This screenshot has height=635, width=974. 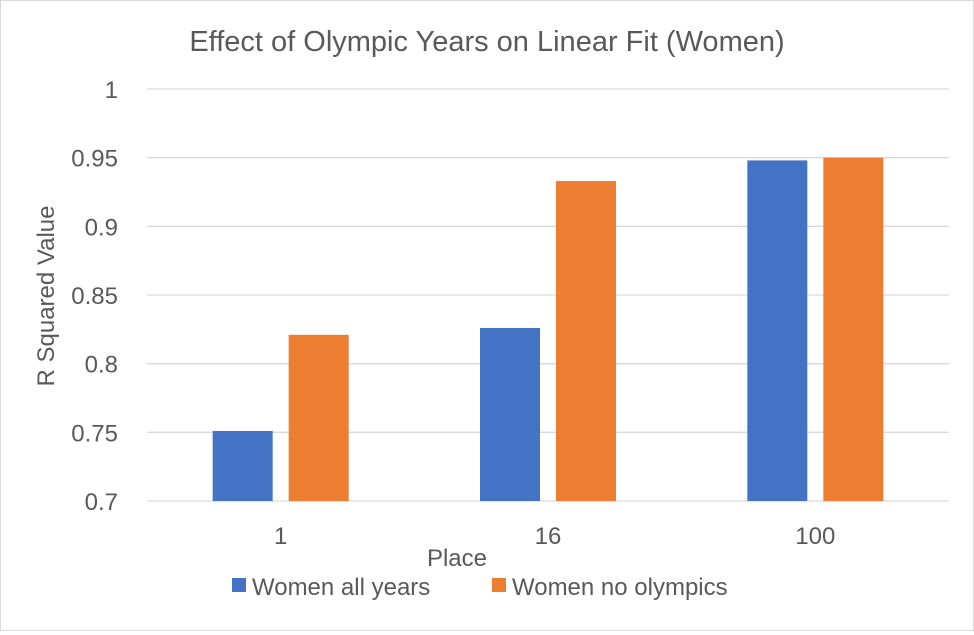 I want to click on y-tick-label: 0.85, so click(x=94, y=296).